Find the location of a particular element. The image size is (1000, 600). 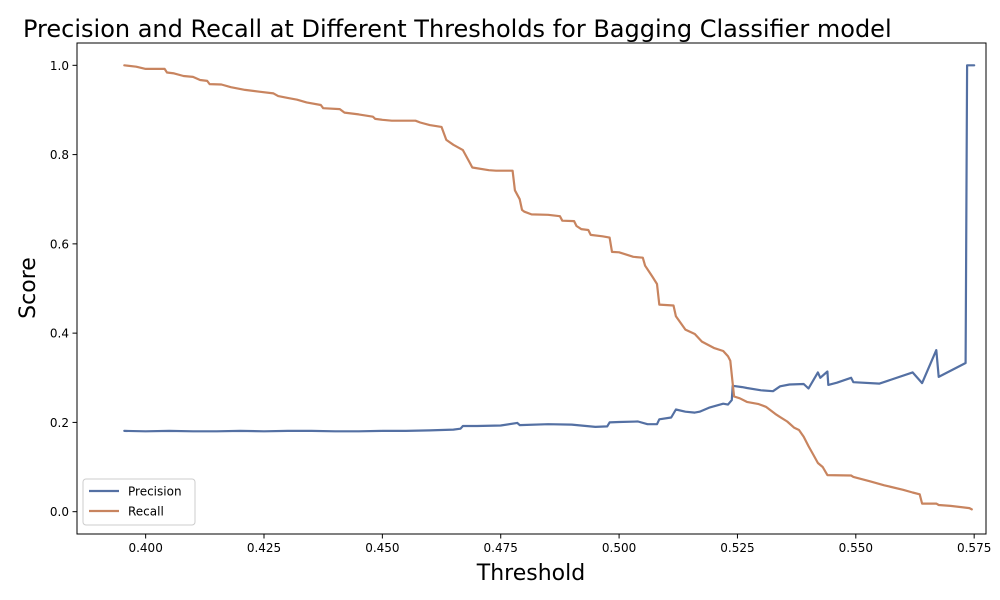

y-axis-label: Score is located at coordinates (28, 288).